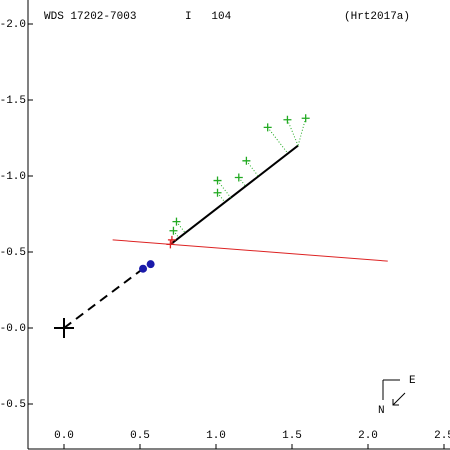 This screenshot has height=450, width=450. I want to click on compass-arrow, so click(399, 399).